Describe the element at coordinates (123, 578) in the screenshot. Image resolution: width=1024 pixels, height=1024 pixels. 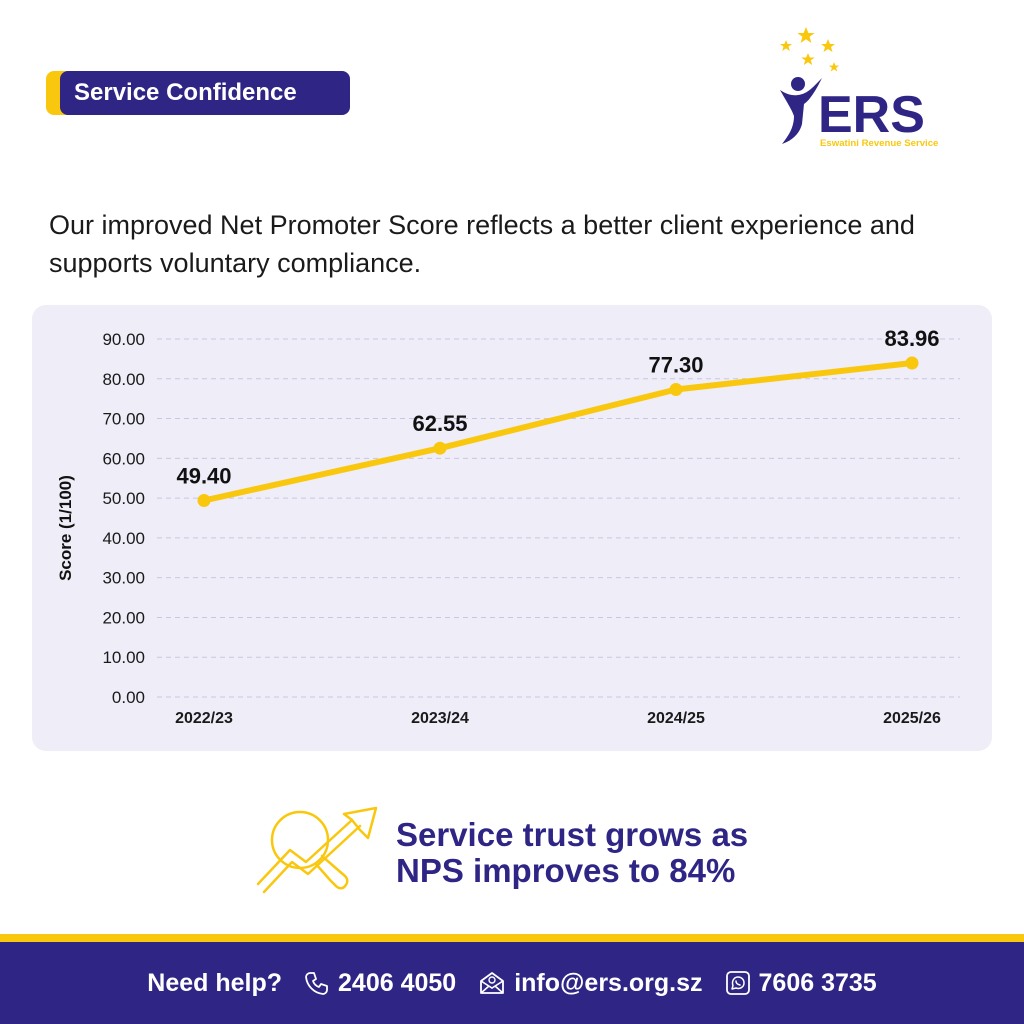
I see `y-tick-label: 30.00` at that location.